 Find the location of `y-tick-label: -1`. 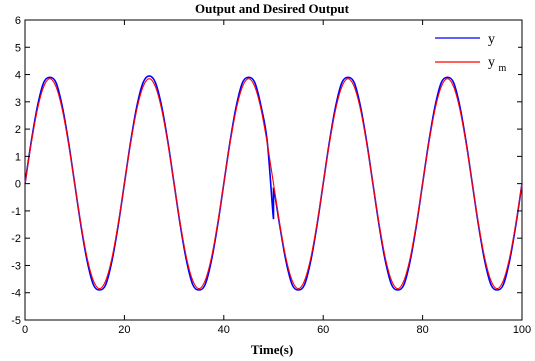

y-tick-label: -1 is located at coordinates (16, 212).